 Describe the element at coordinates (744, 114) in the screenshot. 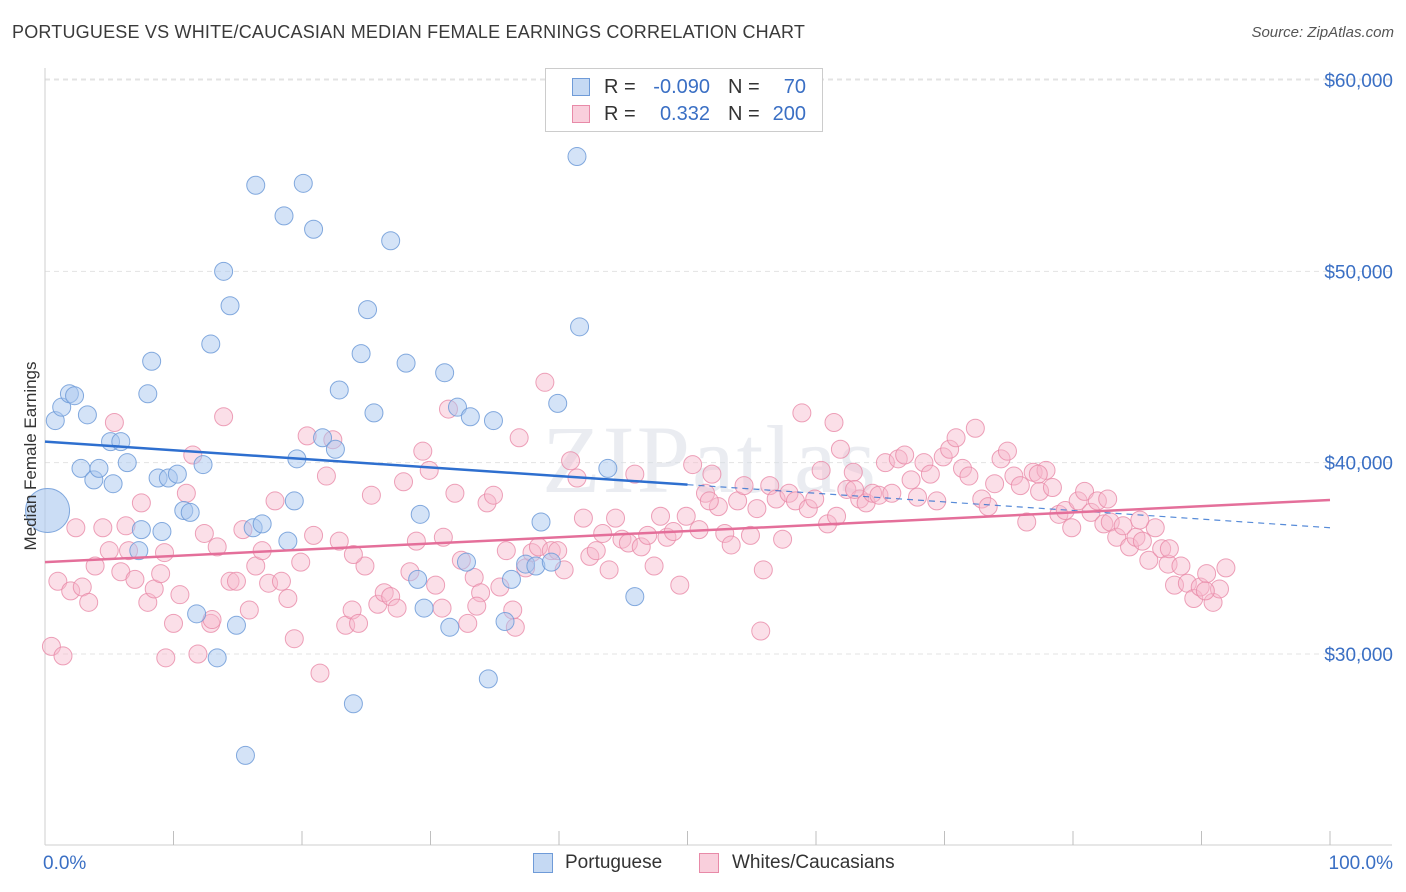

I see `legend-n-label: N =` at that location.